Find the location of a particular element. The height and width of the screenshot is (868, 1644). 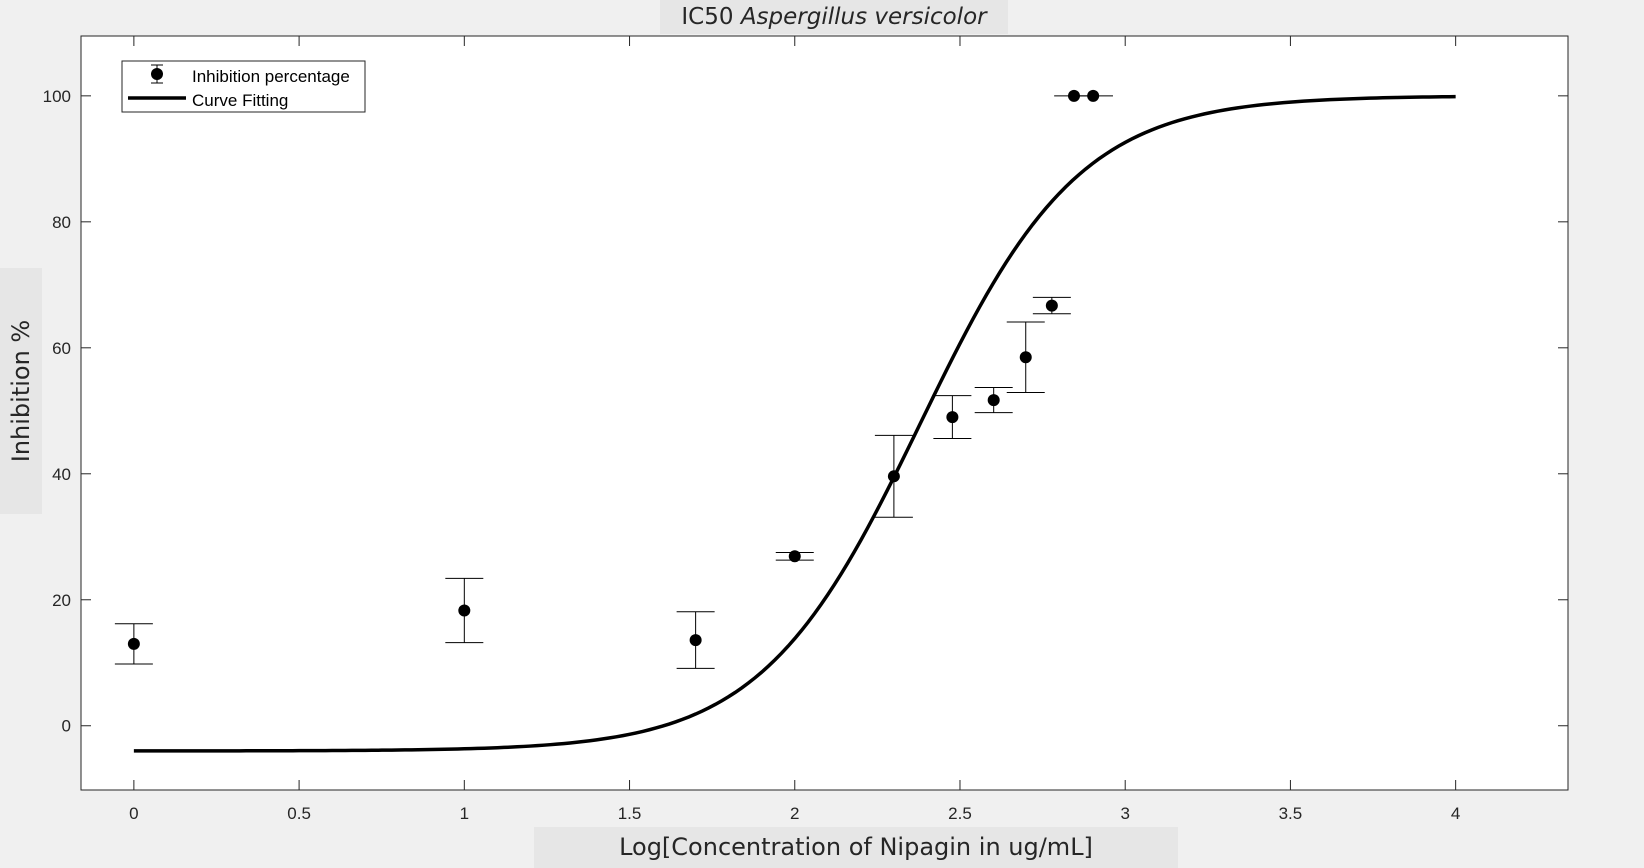

y-axis-label: Inhibition % is located at coordinates (21, 391).